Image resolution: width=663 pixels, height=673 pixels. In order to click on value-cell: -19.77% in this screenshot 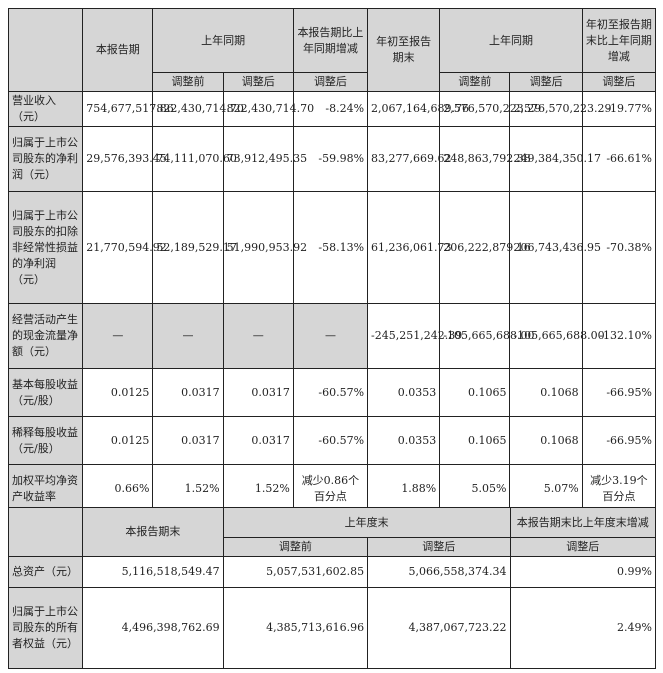, I will do `click(619, 109)`.